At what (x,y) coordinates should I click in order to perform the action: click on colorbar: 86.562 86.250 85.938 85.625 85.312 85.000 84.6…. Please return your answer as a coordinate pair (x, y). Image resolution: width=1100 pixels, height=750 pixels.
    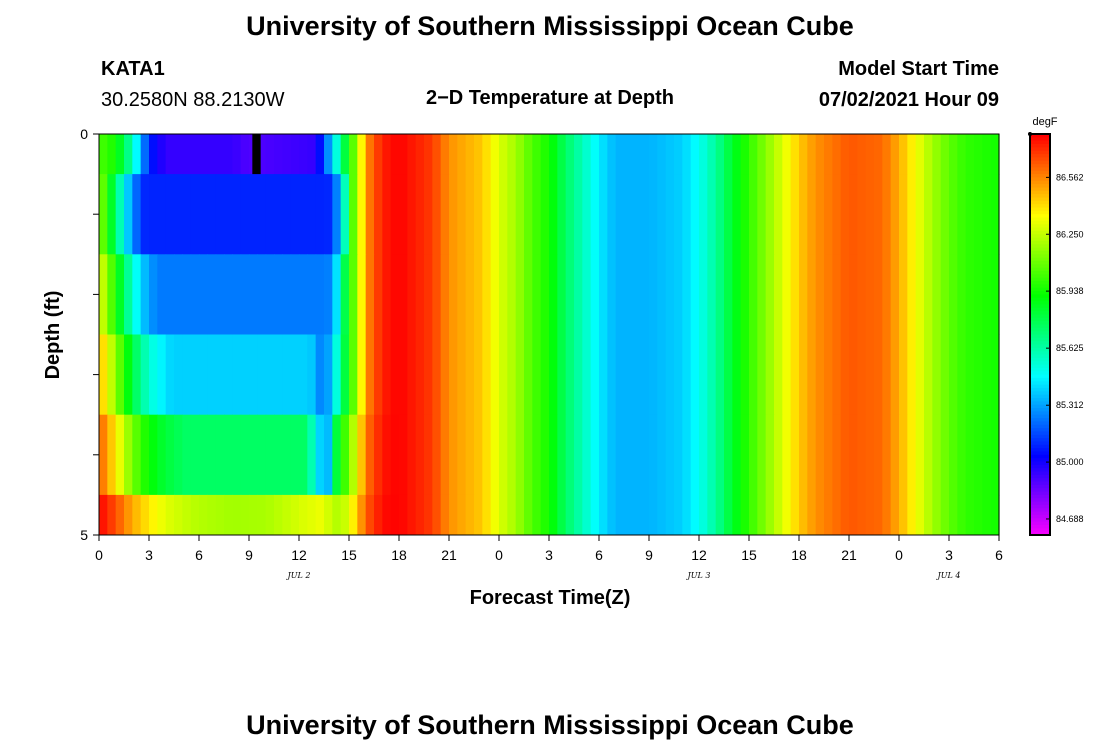
    Looking at the image, I should click on (1056, 334).